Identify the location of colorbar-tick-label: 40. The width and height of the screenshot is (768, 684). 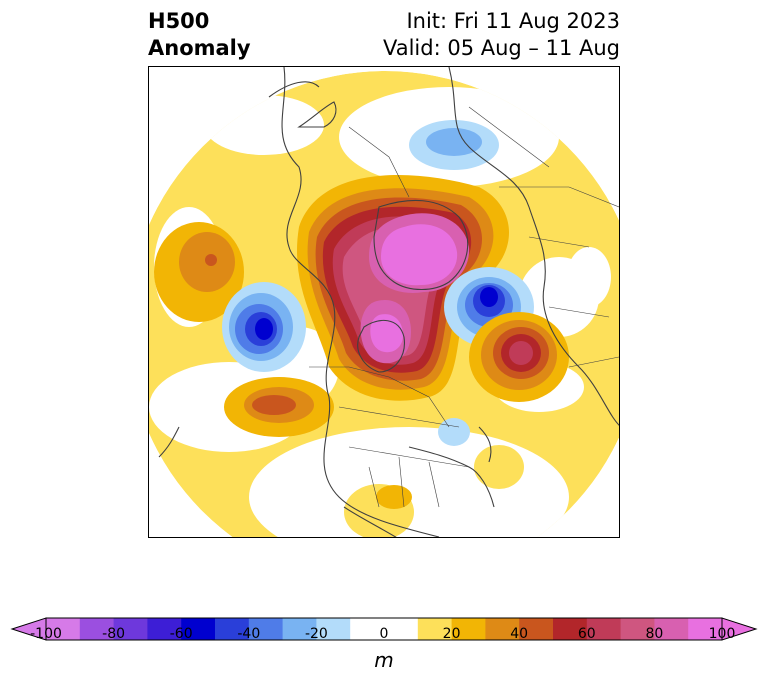
(519, 634).